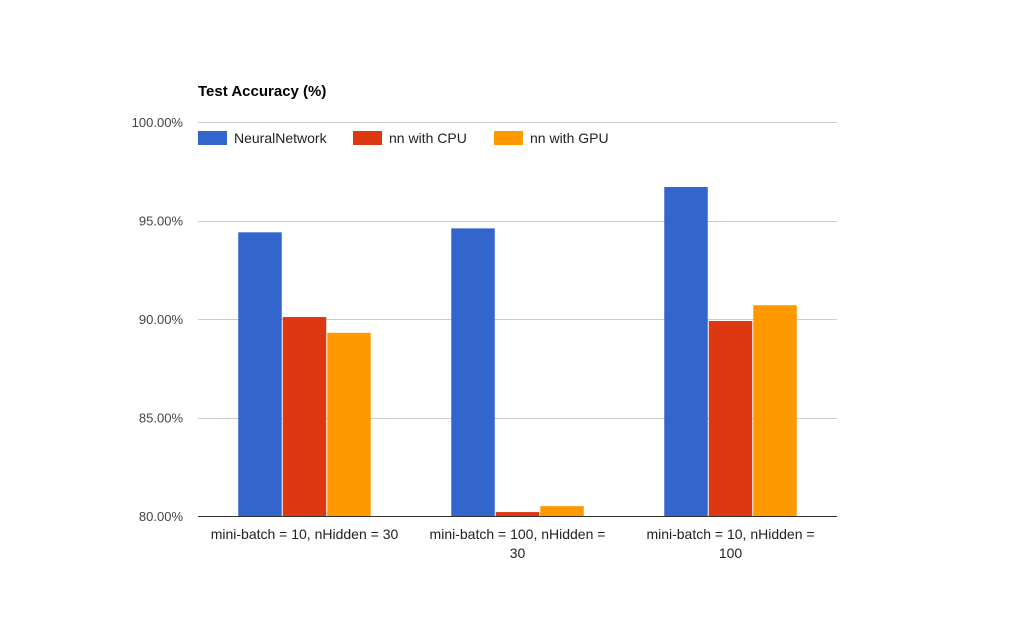 Image resolution: width=1034 pixels, height=644 pixels. Describe the element at coordinates (518, 534) in the screenshot. I see `x-tick-label-line: mini-batch = 100, nHidden =` at that location.